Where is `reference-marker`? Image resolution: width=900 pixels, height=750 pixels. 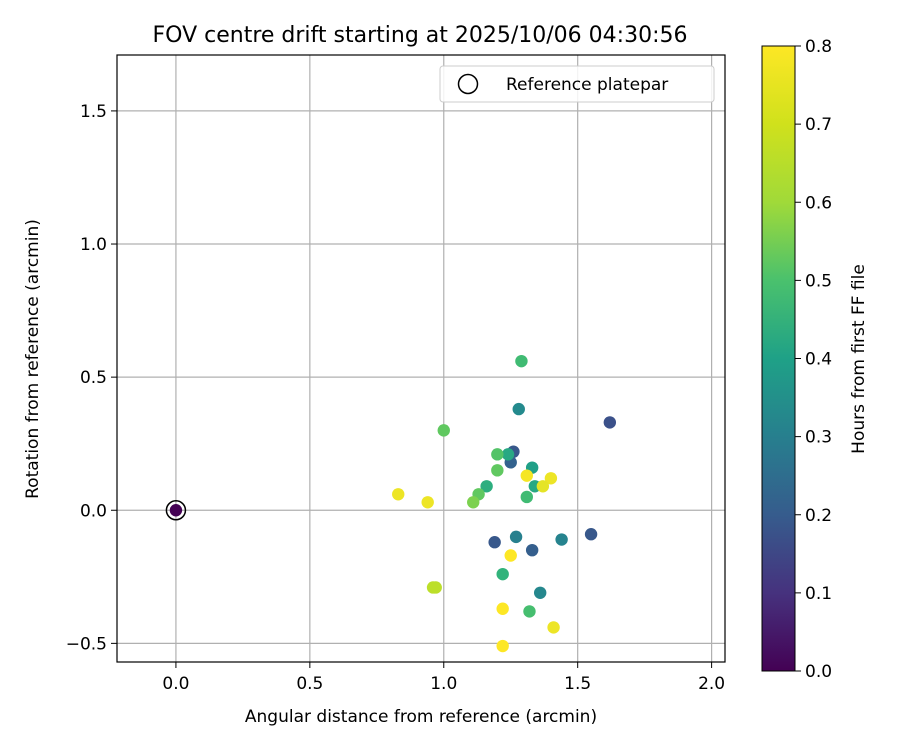 reference-marker is located at coordinates (176, 510).